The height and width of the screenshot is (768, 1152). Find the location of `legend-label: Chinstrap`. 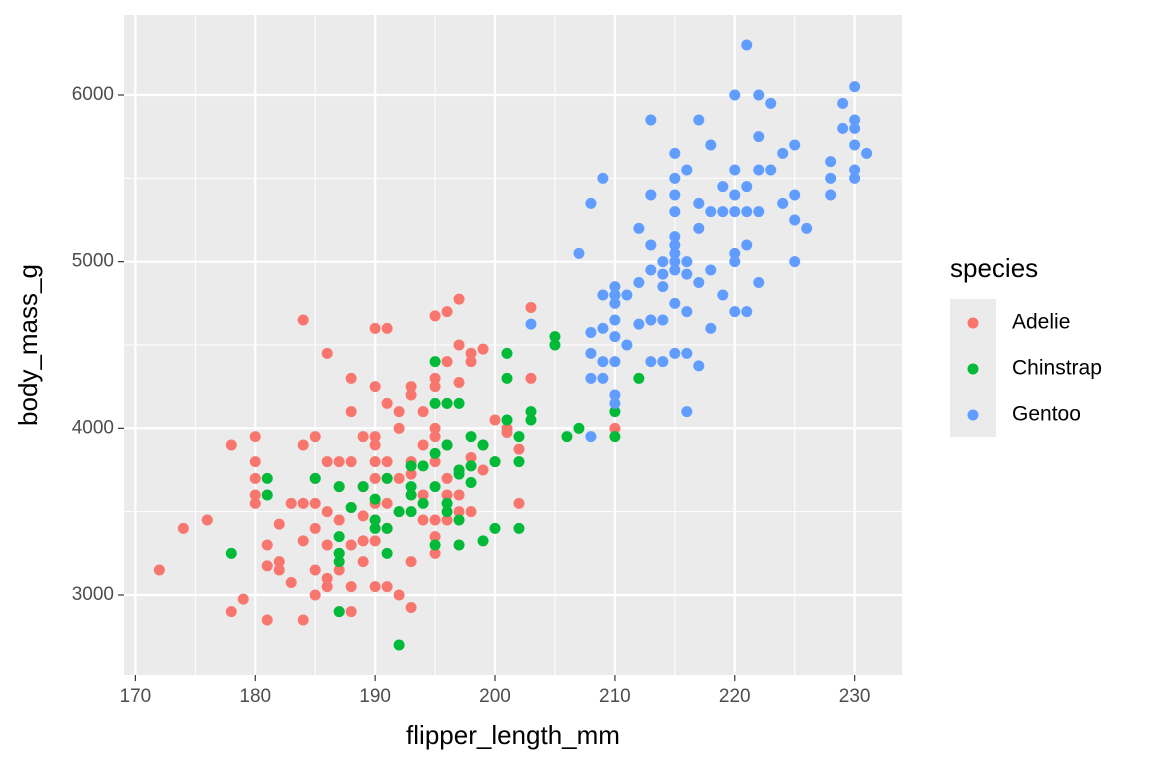

legend-label: Chinstrap is located at coordinates (1057, 368).